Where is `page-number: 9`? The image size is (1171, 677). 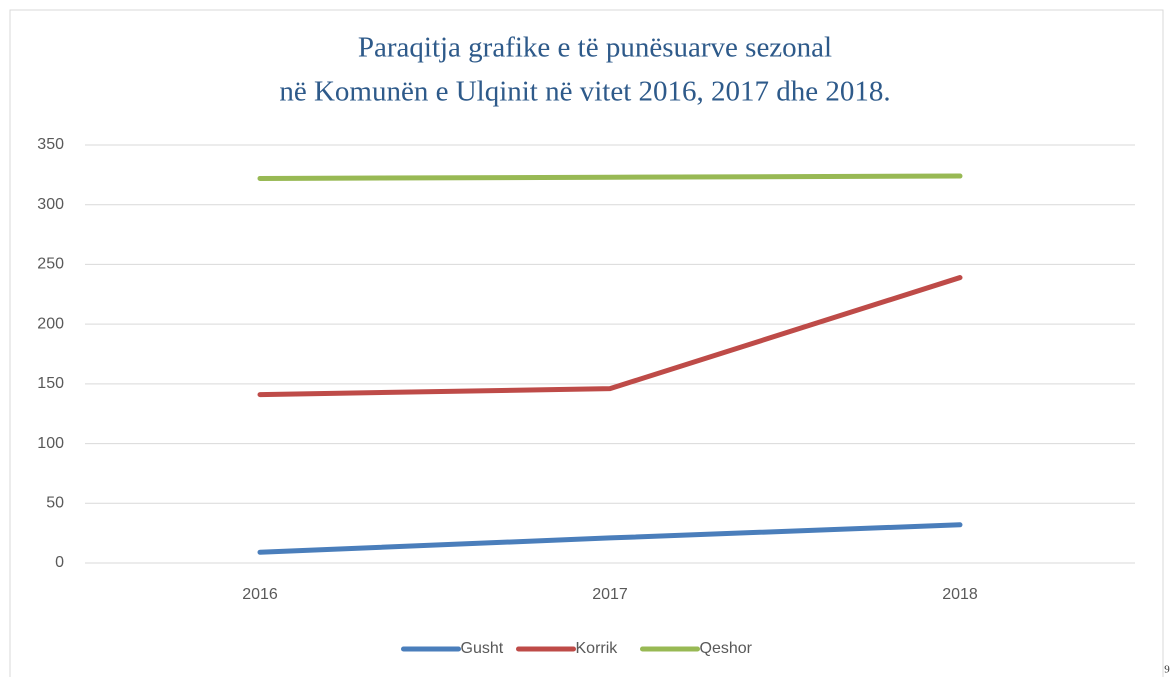
page-number: 9 is located at coordinates (1167, 670).